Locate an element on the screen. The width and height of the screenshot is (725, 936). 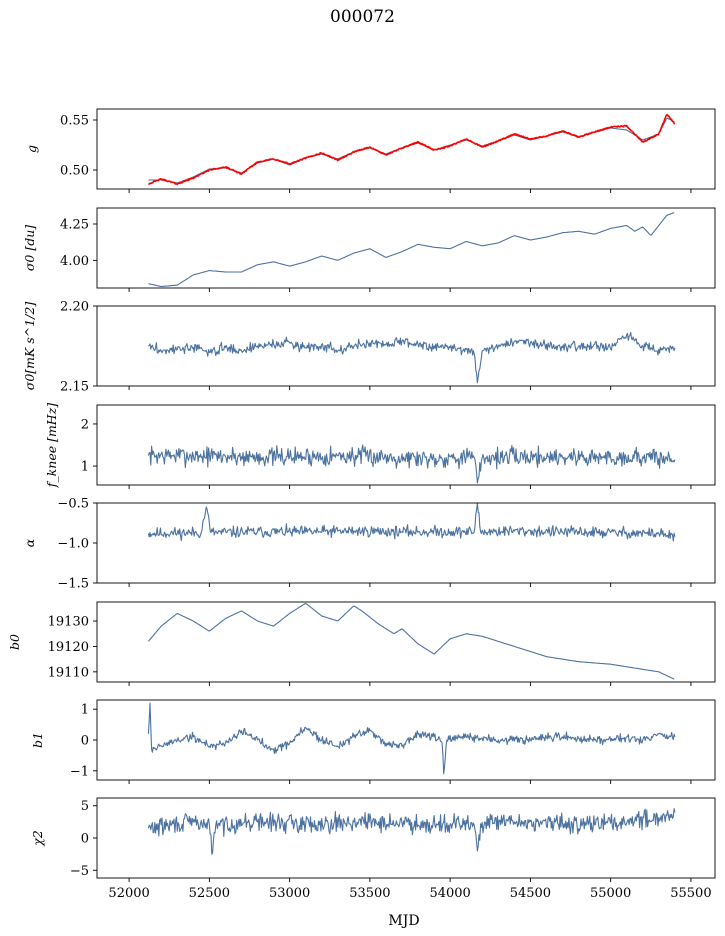
ytick-label: 4.00 is located at coordinates (74, 261).